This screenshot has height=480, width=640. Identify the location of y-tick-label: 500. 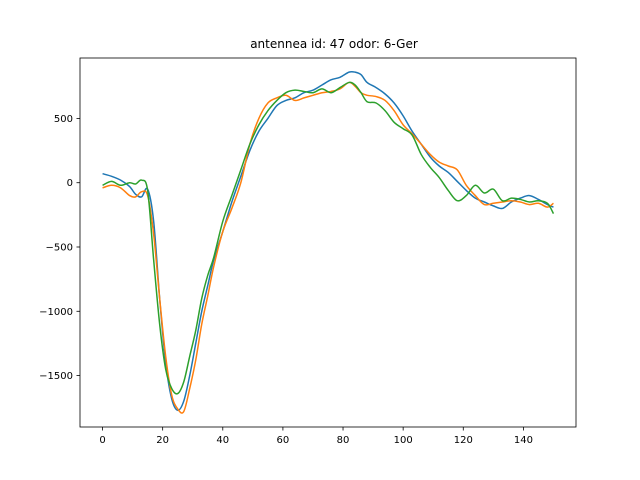
(63, 119).